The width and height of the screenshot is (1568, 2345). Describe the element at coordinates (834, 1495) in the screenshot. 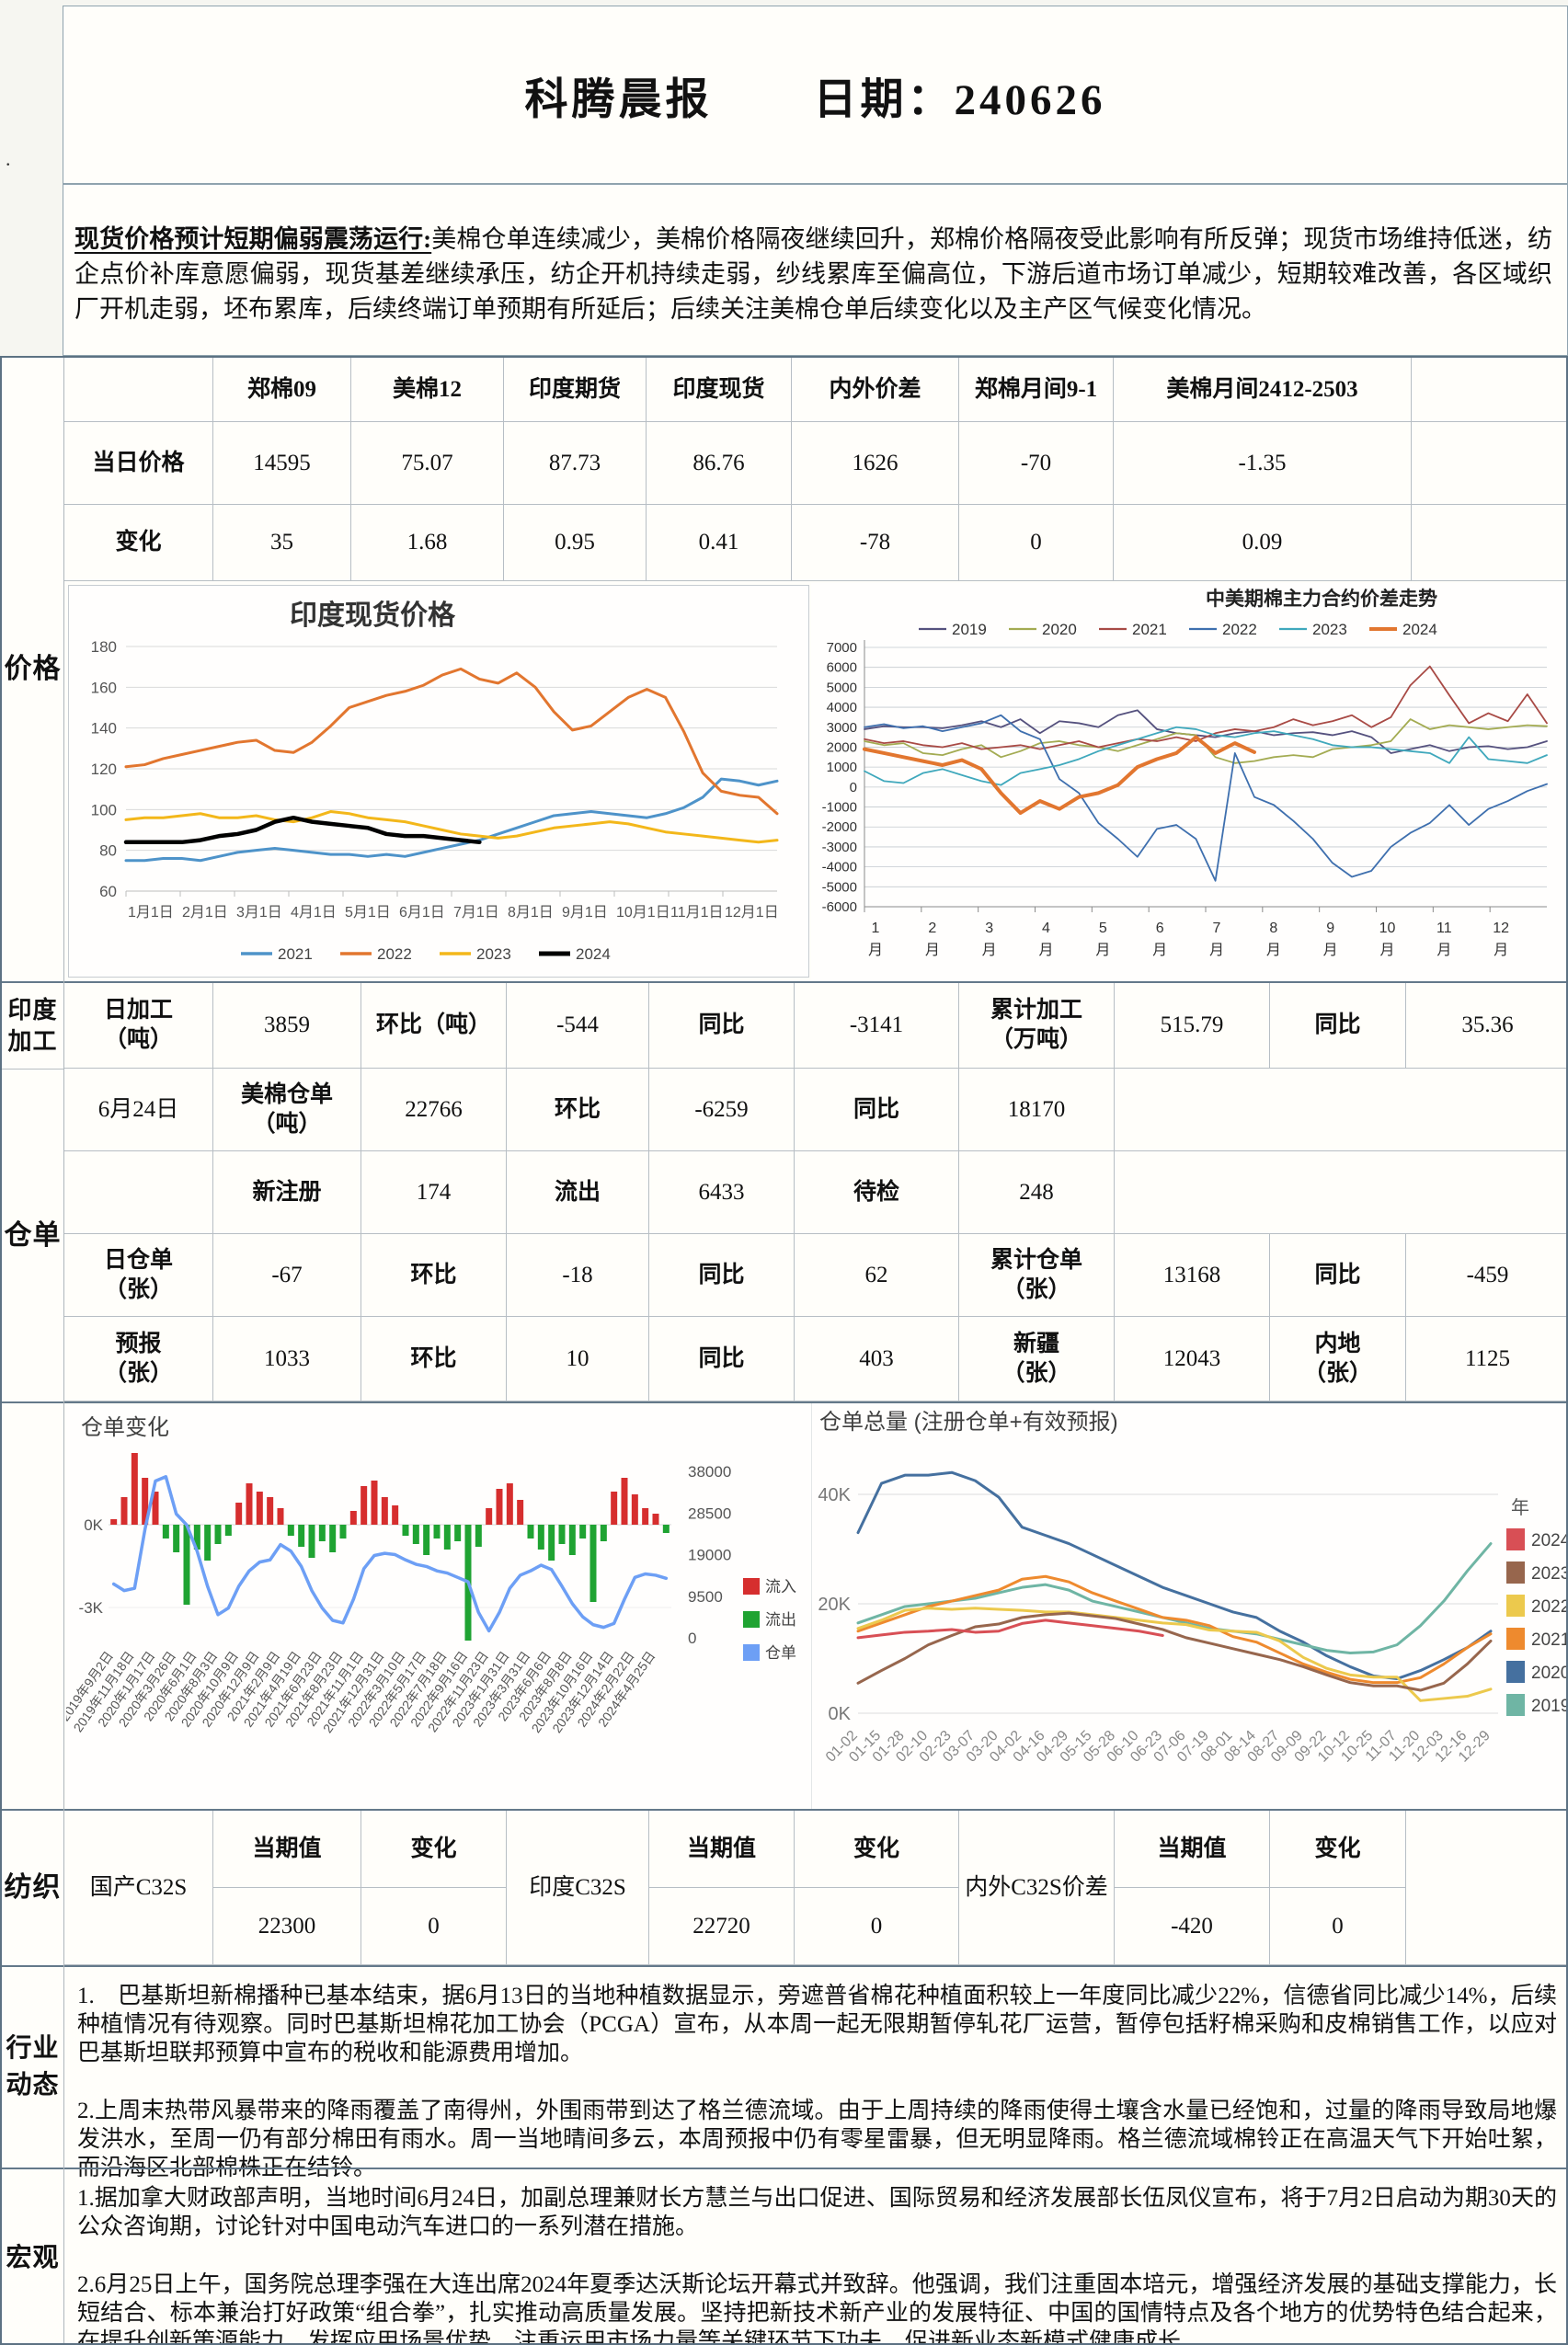

I see `svg-text: 40K` at that location.